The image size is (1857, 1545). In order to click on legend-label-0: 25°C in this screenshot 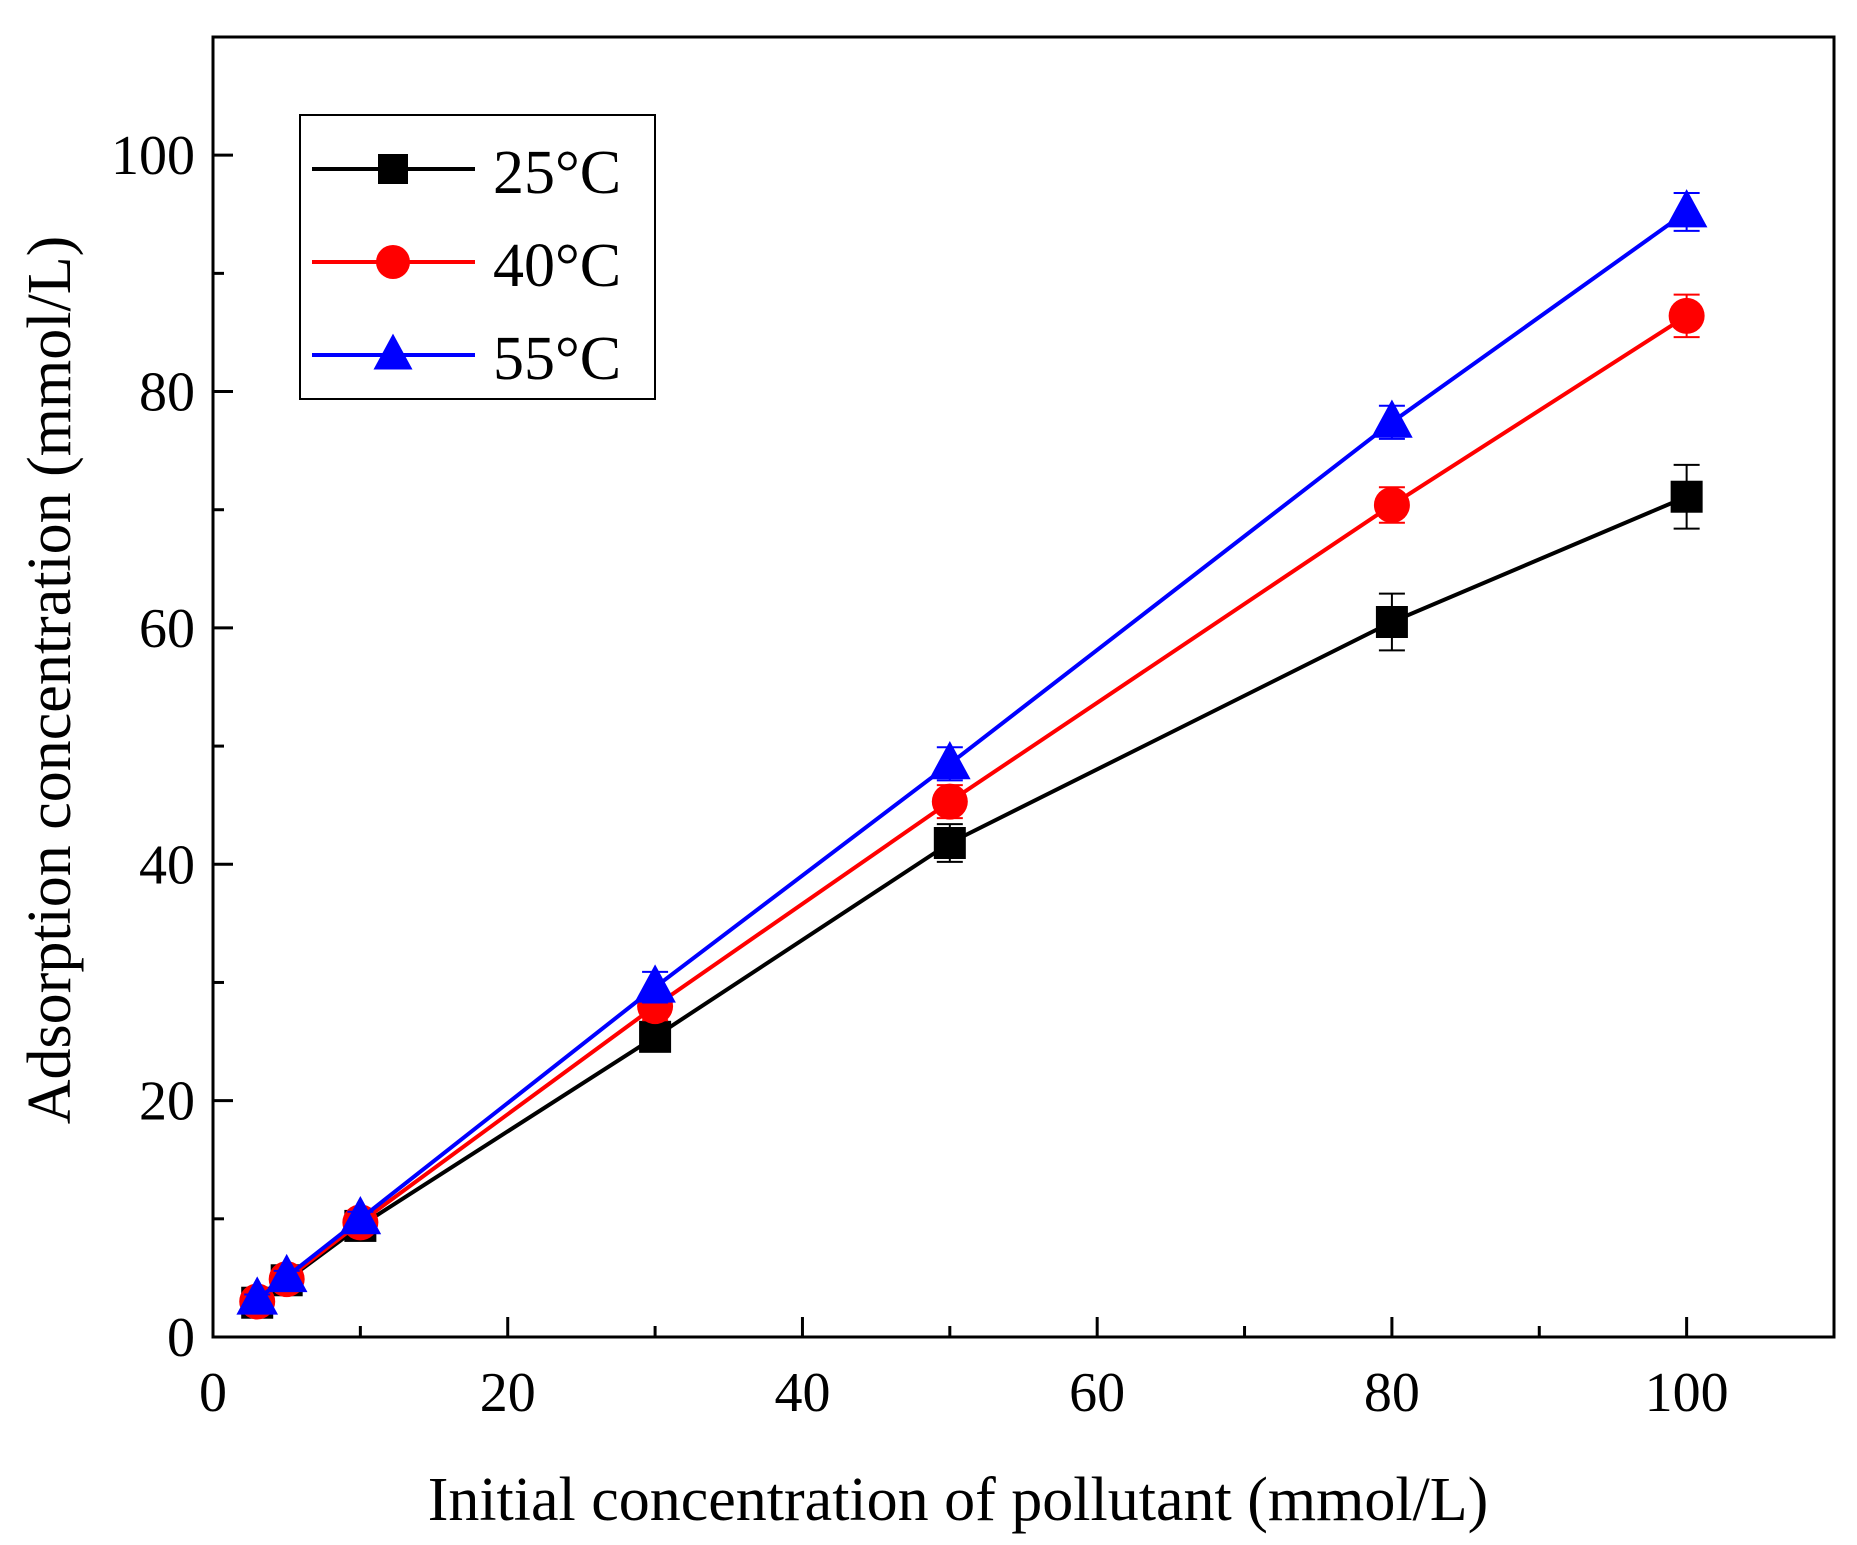, I will do `click(557, 173)`.